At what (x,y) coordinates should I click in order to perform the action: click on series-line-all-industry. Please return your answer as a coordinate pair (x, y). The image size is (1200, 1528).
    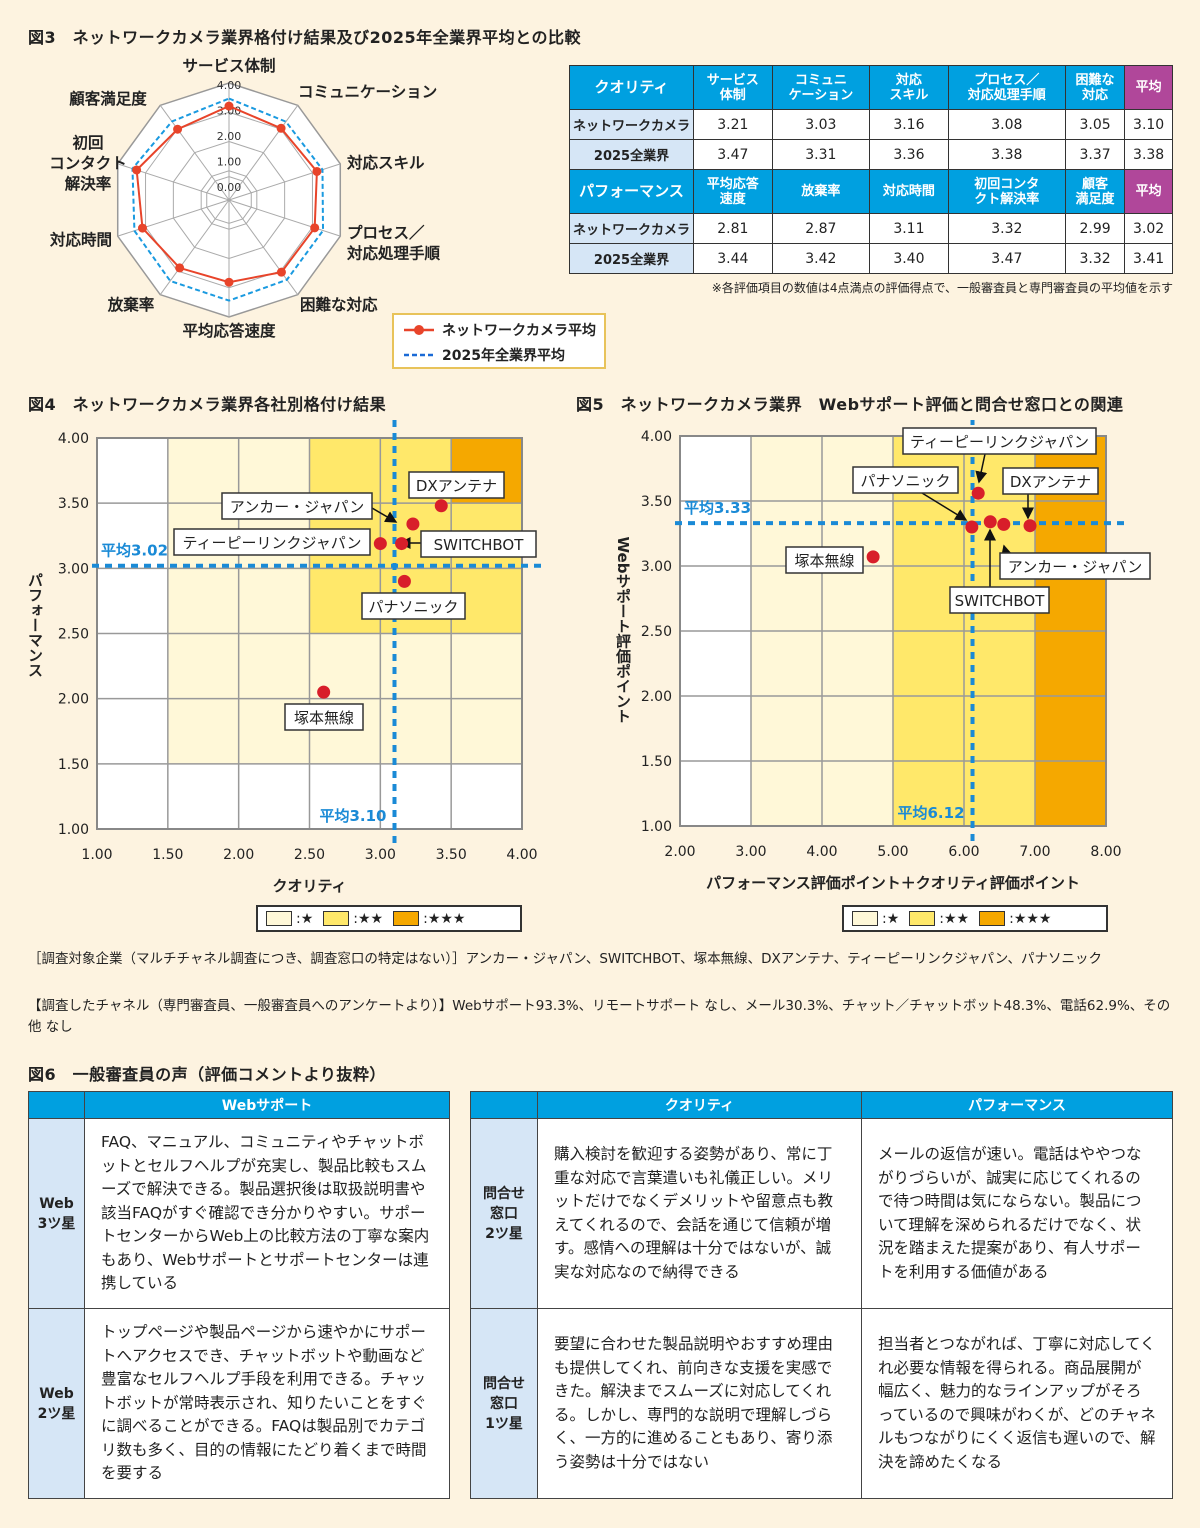
    Looking at the image, I should click on (228, 199).